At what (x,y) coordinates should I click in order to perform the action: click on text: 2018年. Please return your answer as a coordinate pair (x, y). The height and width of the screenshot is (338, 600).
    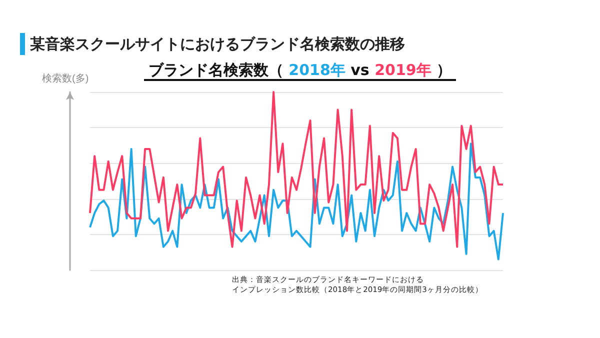
    Looking at the image, I should click on (317, 70).